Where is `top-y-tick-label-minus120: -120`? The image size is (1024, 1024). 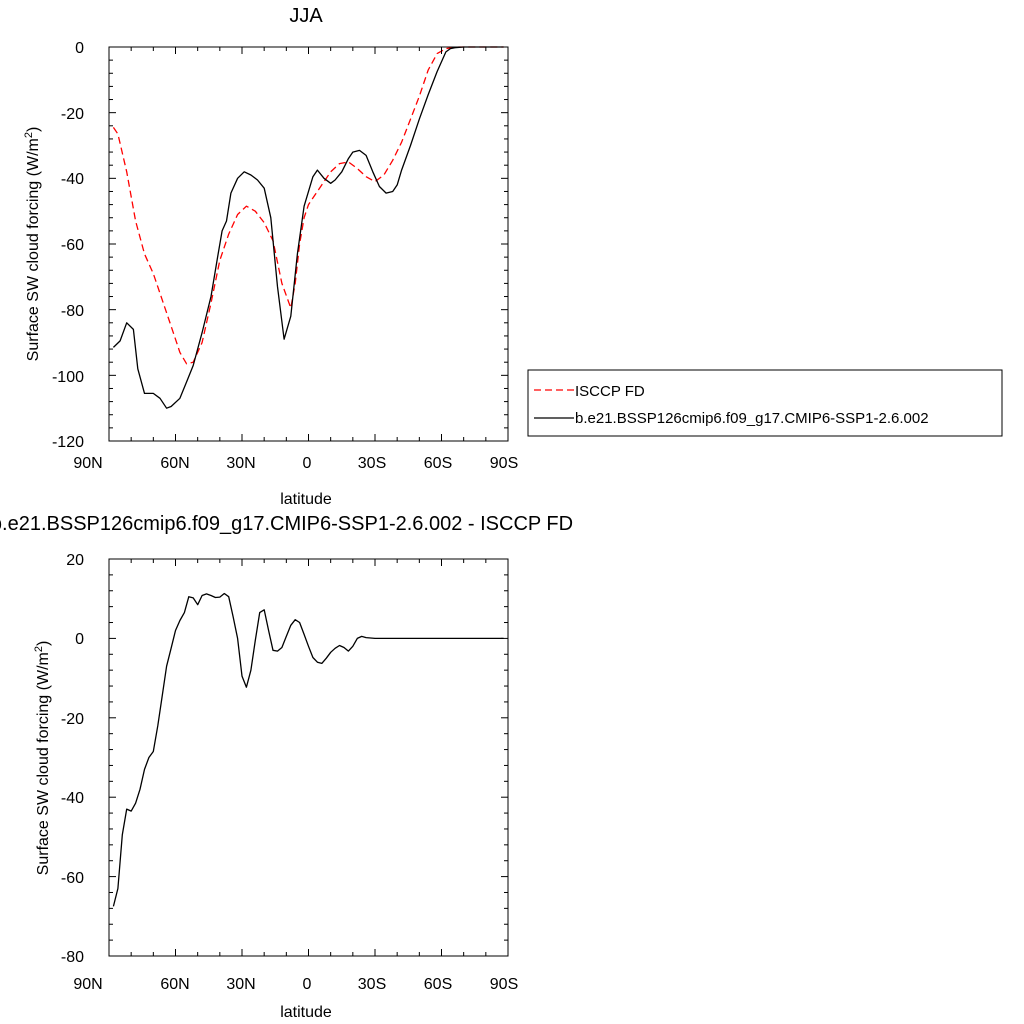
top-y-tick-label-minus120: -120 is located at coordinates (68, 442).